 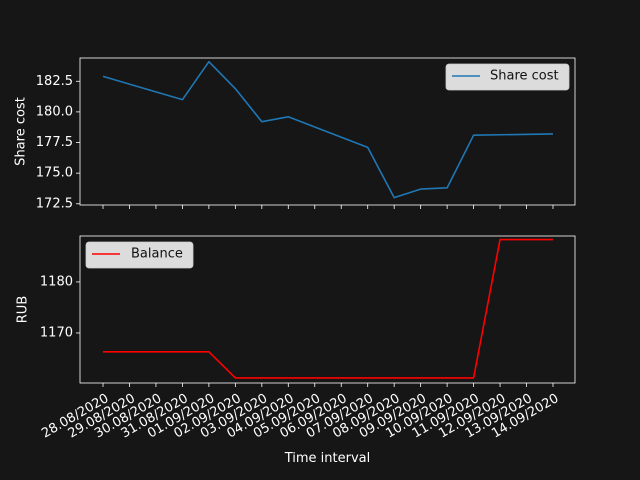 What do you see at coordinates (54, 81) in the screenshot?
I see `share-cost-y-tick-label: 182.5` at bounding box center [54, 81].